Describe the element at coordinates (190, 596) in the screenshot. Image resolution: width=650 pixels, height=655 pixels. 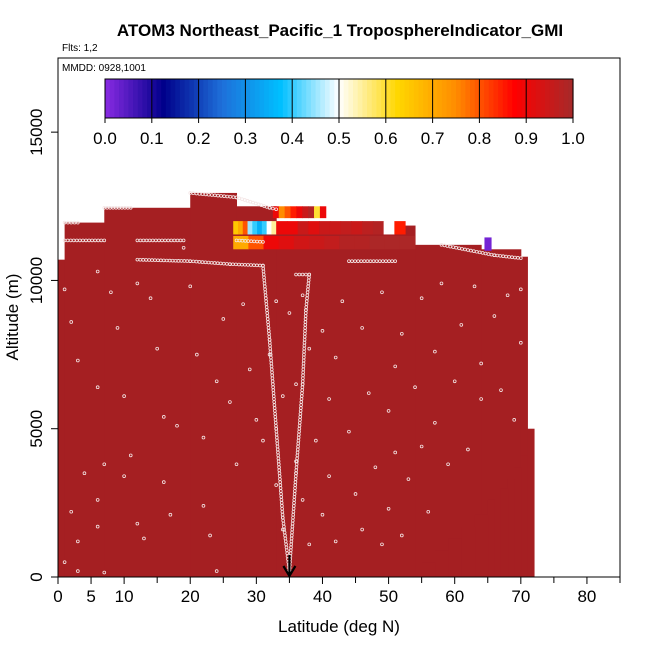
I see `x-tick-label: 20` at that location.